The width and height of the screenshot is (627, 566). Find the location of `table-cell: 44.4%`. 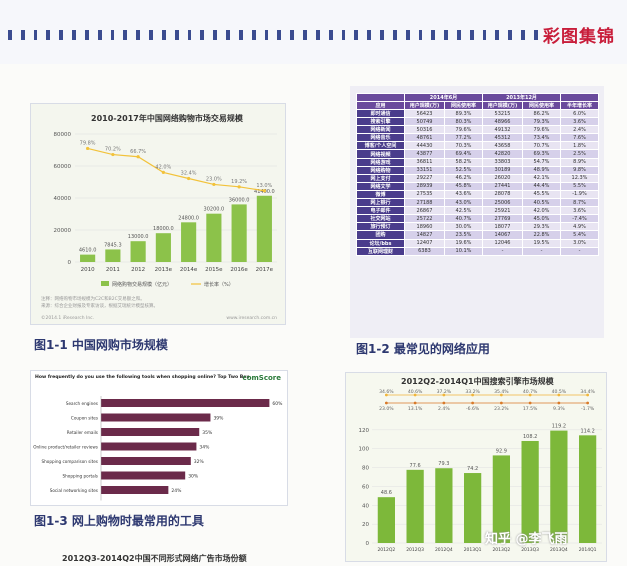

table-cell: 44.4% is located at coordinates (541, 186).